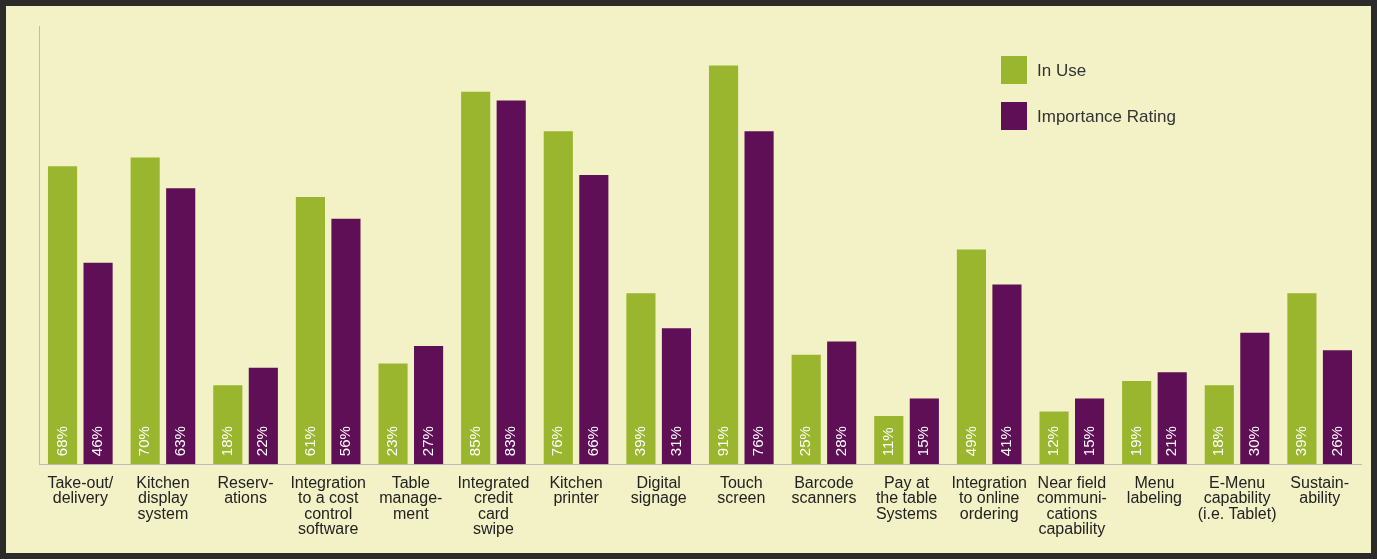 The width and height of the screenshot is (1377, 559). I want to click on data-label: 56%, so click(345, 441).